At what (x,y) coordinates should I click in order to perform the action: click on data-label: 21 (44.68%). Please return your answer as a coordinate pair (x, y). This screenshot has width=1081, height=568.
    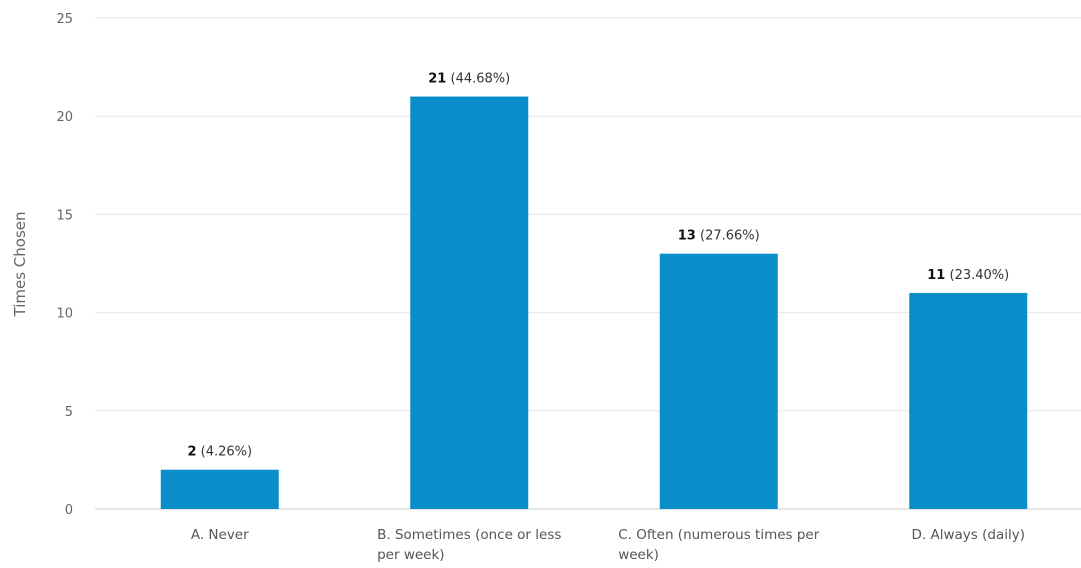
    Looking at the image, I should click on (469, 79).